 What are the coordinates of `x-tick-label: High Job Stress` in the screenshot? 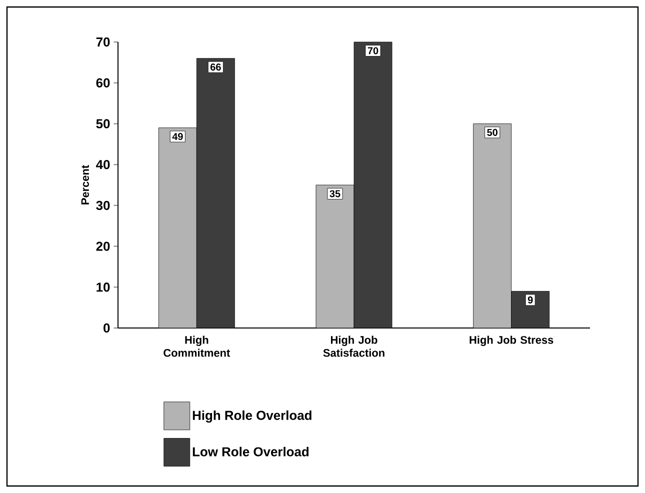 It's located at (512, 341).